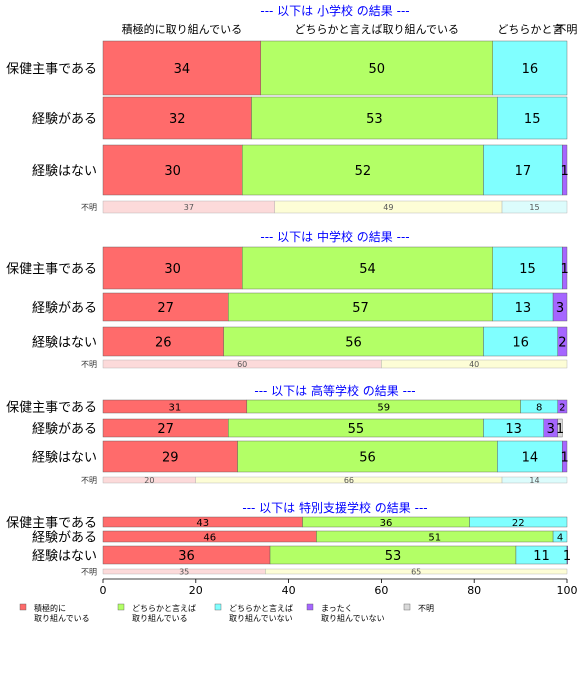 This screenshot has height=694, width=580. I want to click on unknown-bar-value-label: 66, so click(349, 480).